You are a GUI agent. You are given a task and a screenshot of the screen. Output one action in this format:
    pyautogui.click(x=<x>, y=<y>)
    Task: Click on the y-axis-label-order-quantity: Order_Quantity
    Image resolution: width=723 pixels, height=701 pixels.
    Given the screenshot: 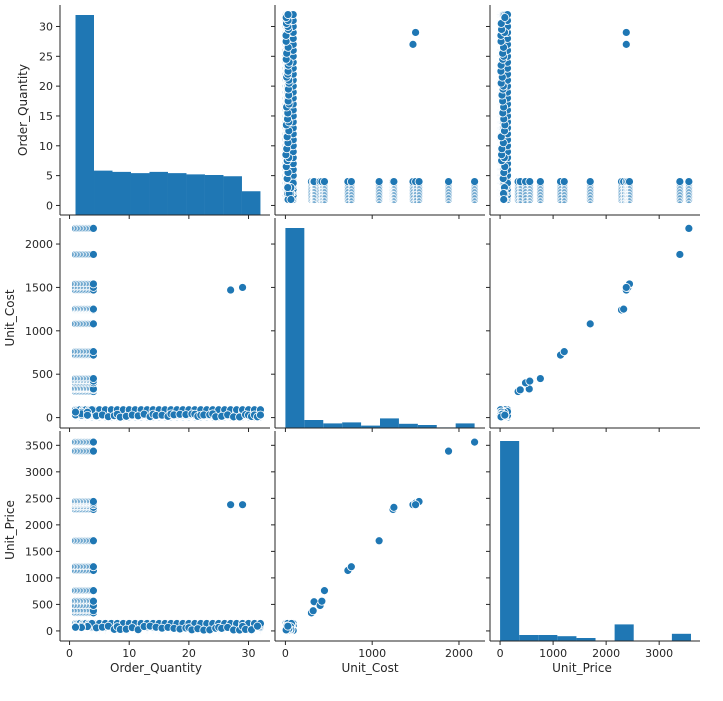 What is the action you would take?
    pyautogui.click(x=23, y=110)
    